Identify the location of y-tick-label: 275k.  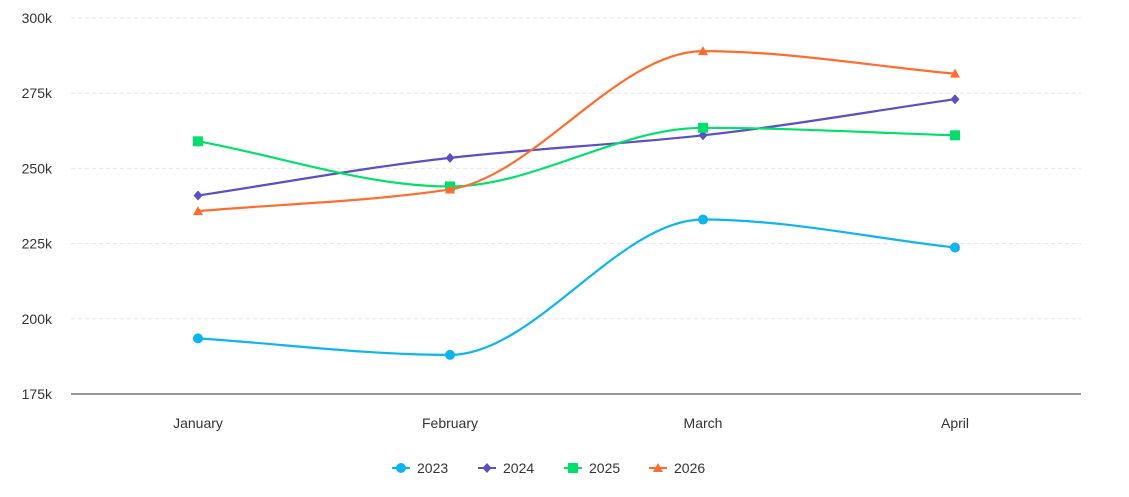
(37, 93).